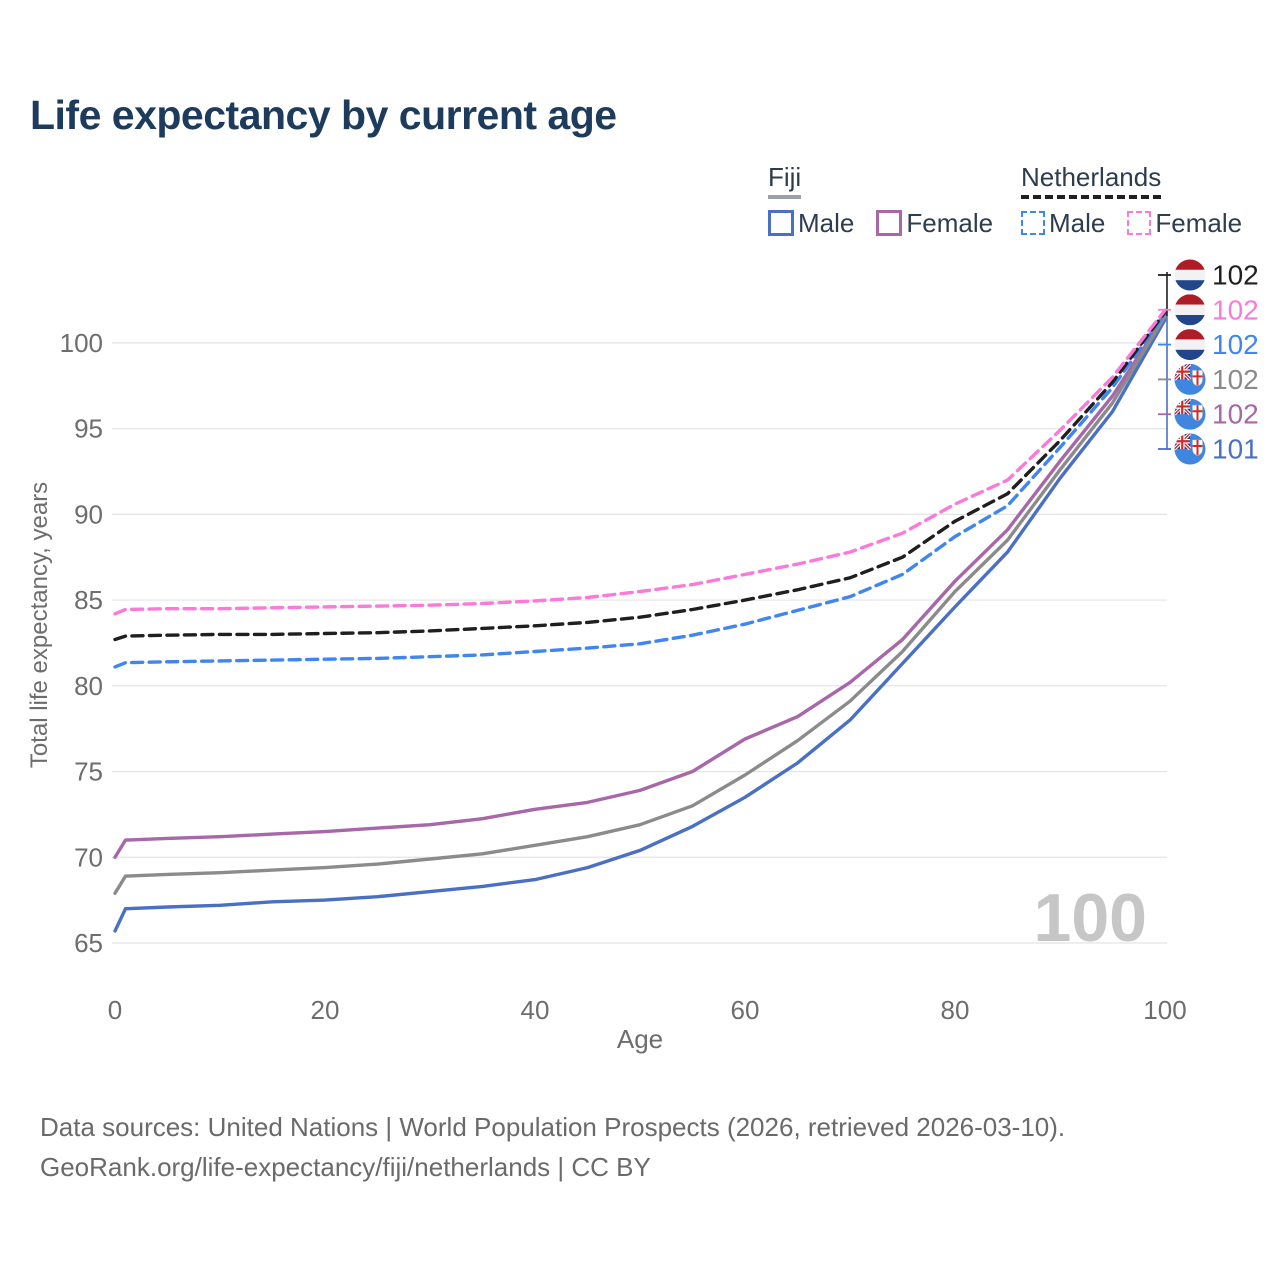  Describe the element at coordinates (1235, 449) in the screenshot. I see `series-end-value-label: 101` at that location.